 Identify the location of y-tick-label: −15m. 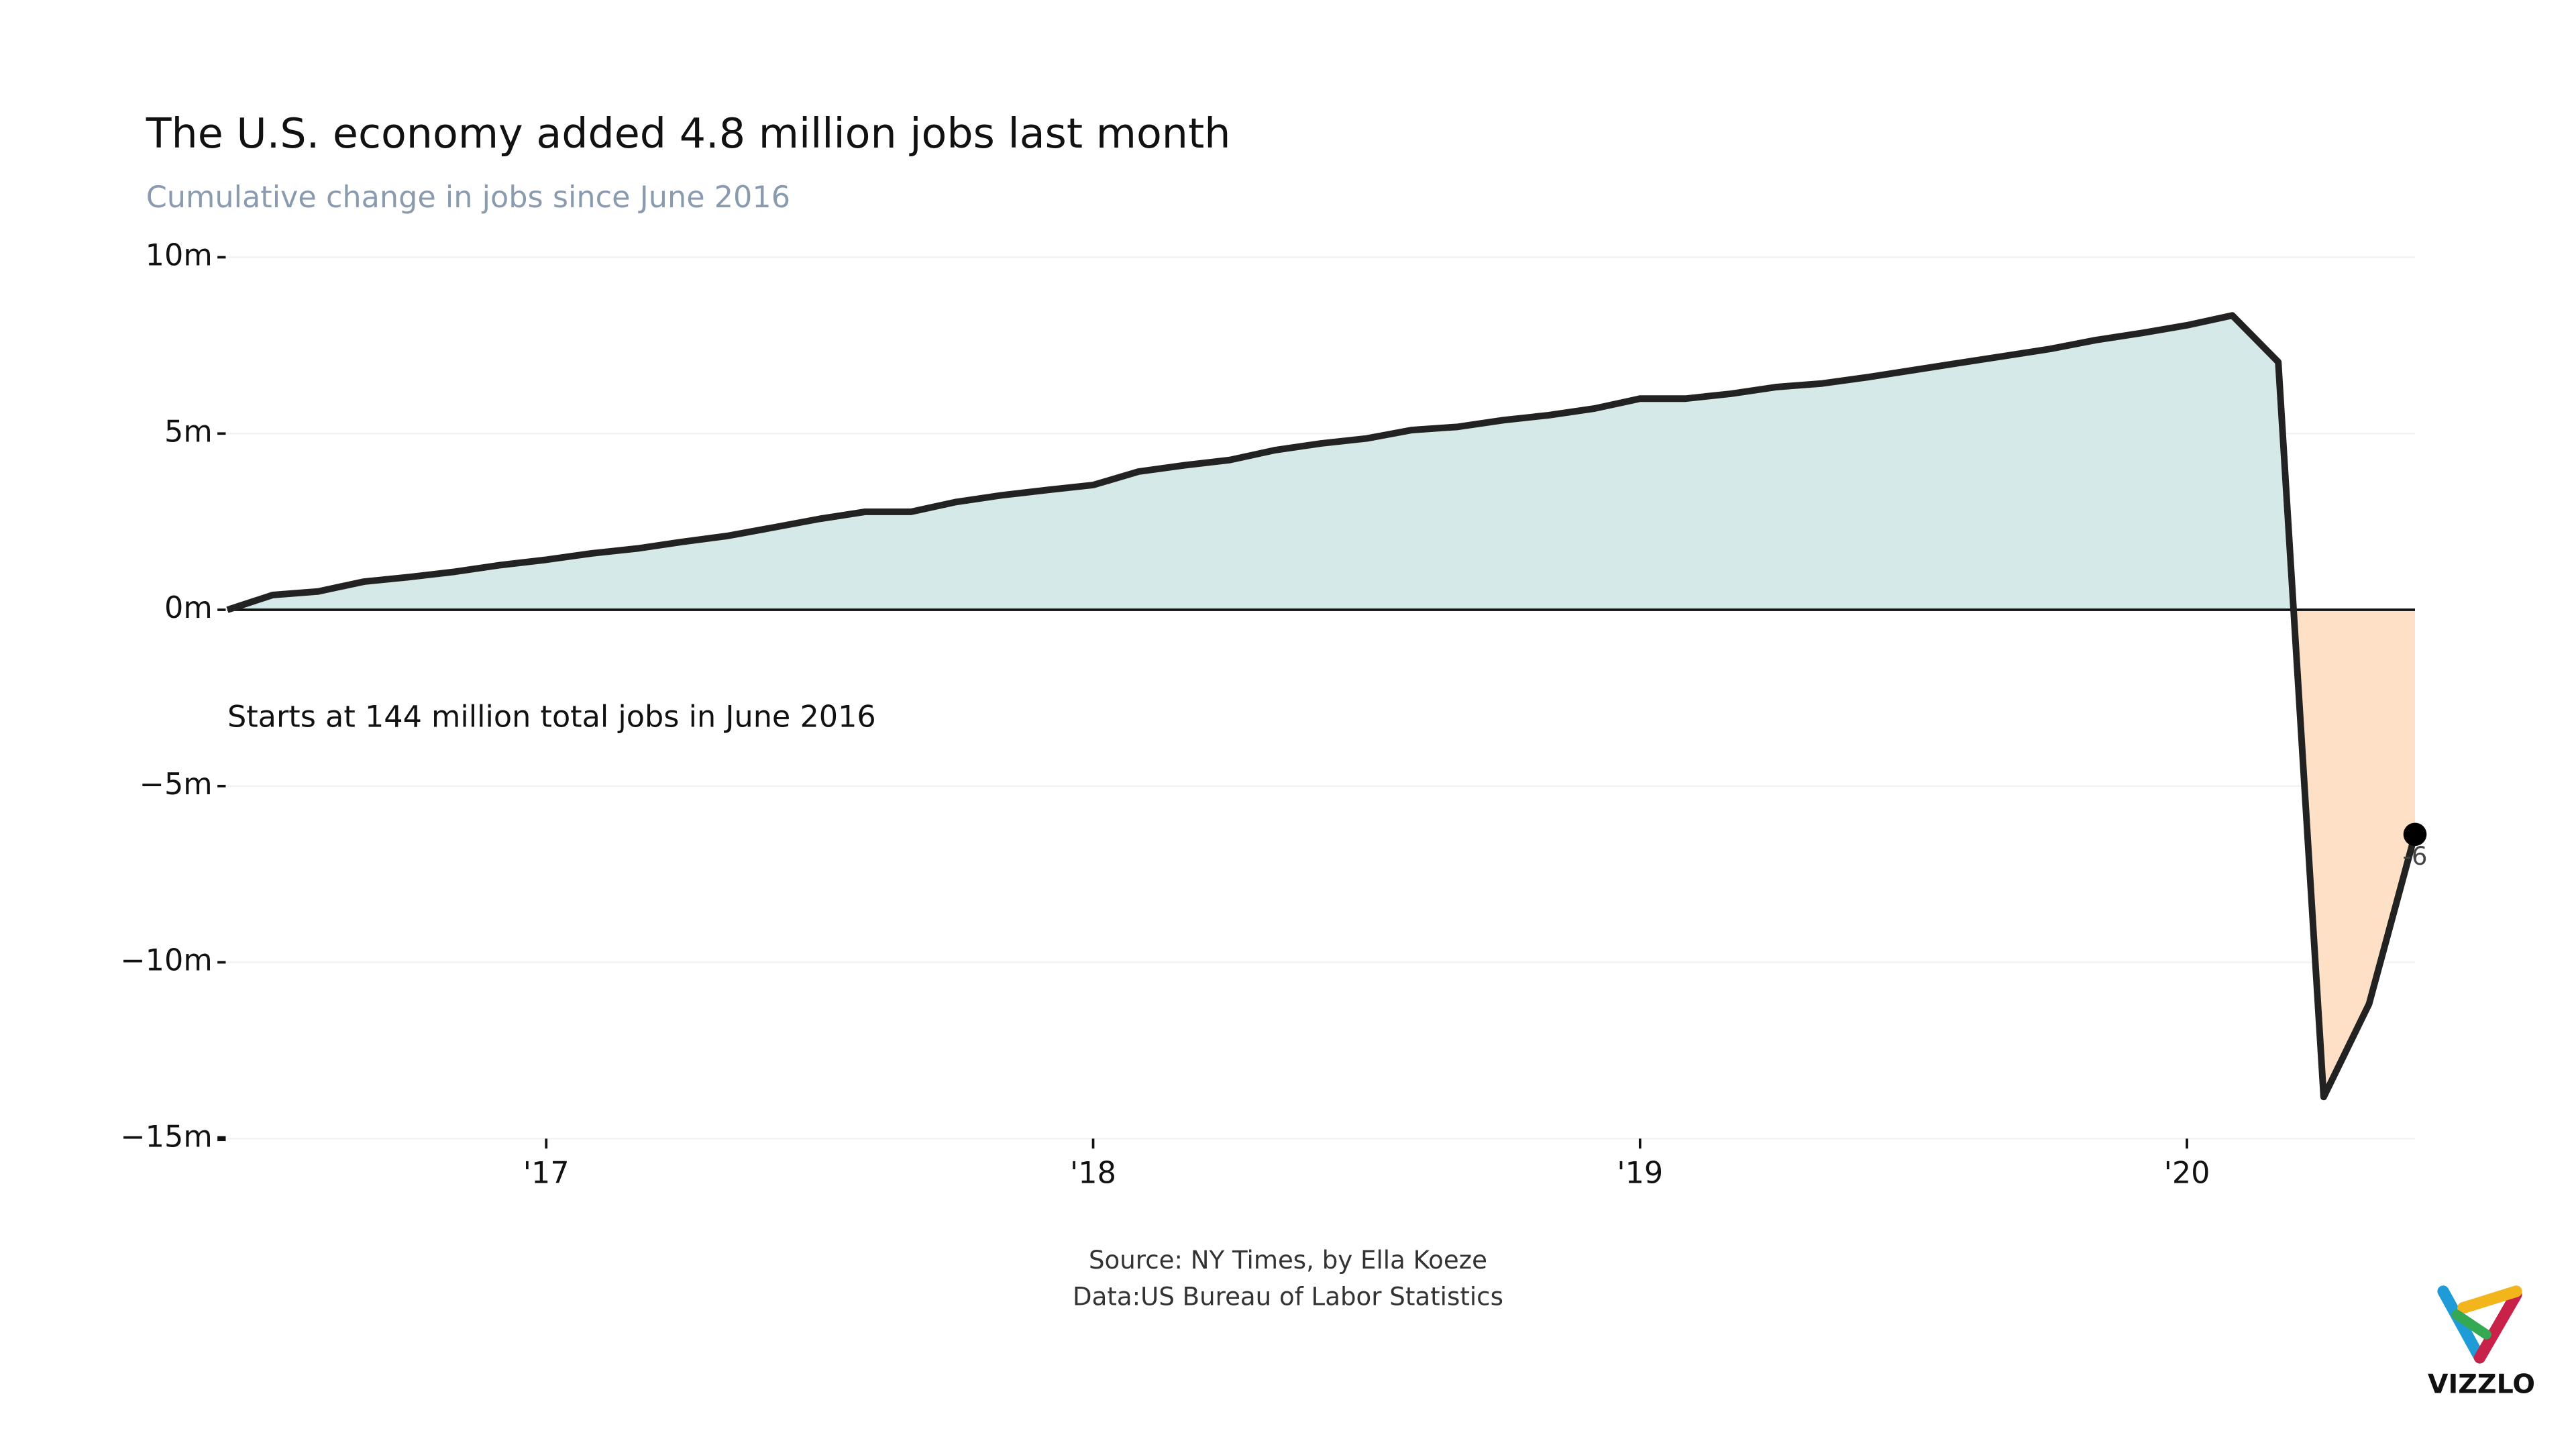
(166, 1136).